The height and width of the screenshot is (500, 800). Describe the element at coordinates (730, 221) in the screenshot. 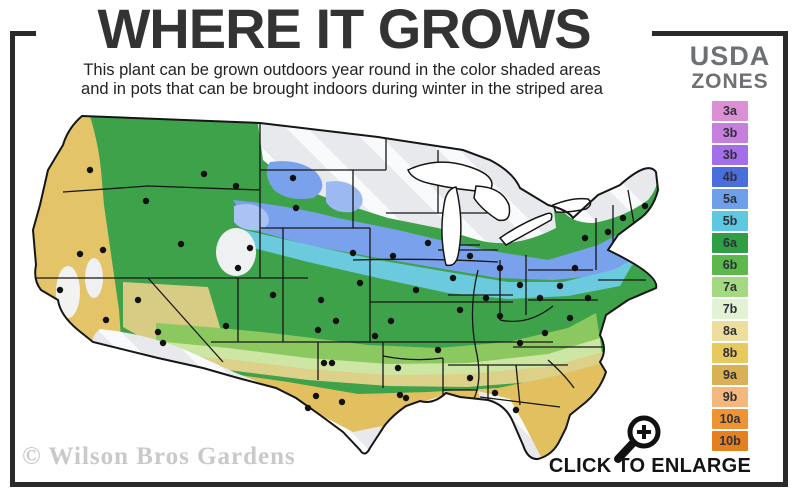

I see `zone-swatch-5b: 5b` at that location.